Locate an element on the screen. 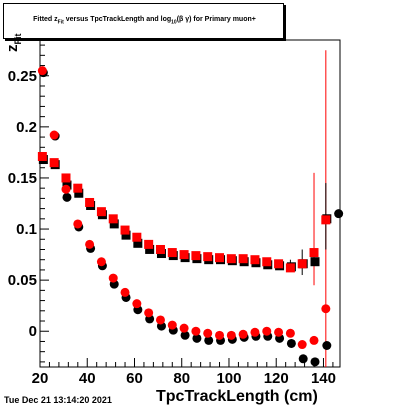 Image resolution: width=400 pixels, height=409 pixels. x-axis-label: TpcTrackLength (cm) is located at coordinates (237, 396).